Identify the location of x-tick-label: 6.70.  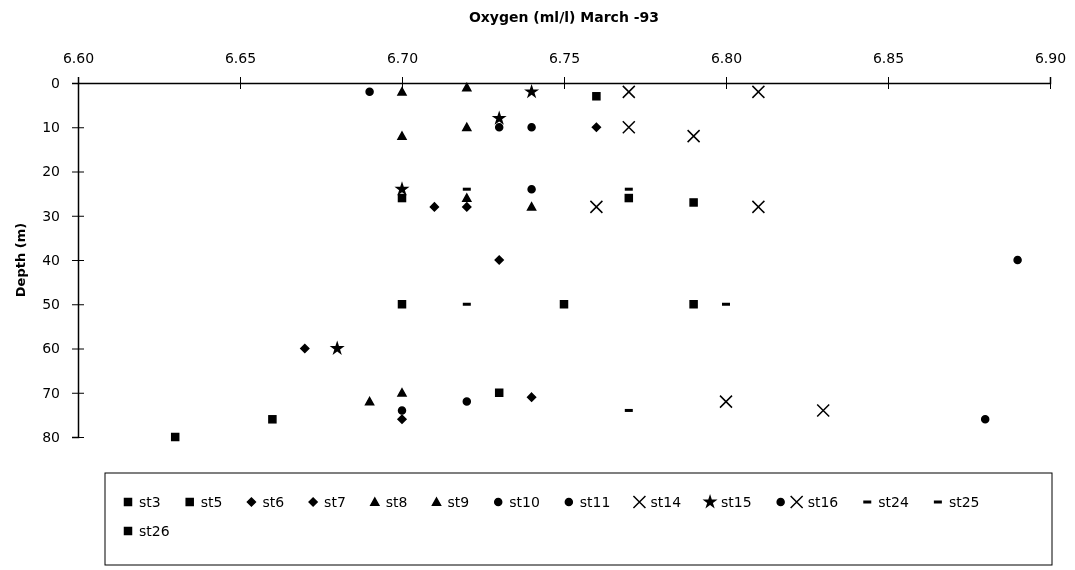
(402, 58).